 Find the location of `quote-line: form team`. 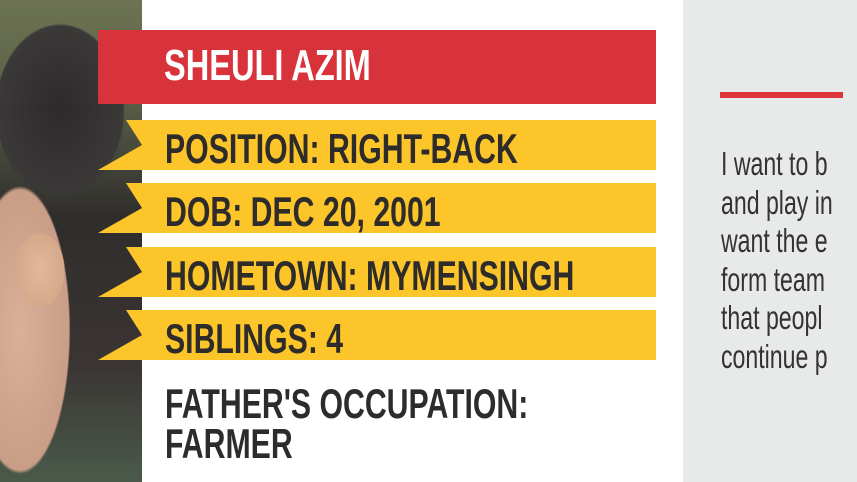

quote-line: form team is located at coordinates (773, 279).